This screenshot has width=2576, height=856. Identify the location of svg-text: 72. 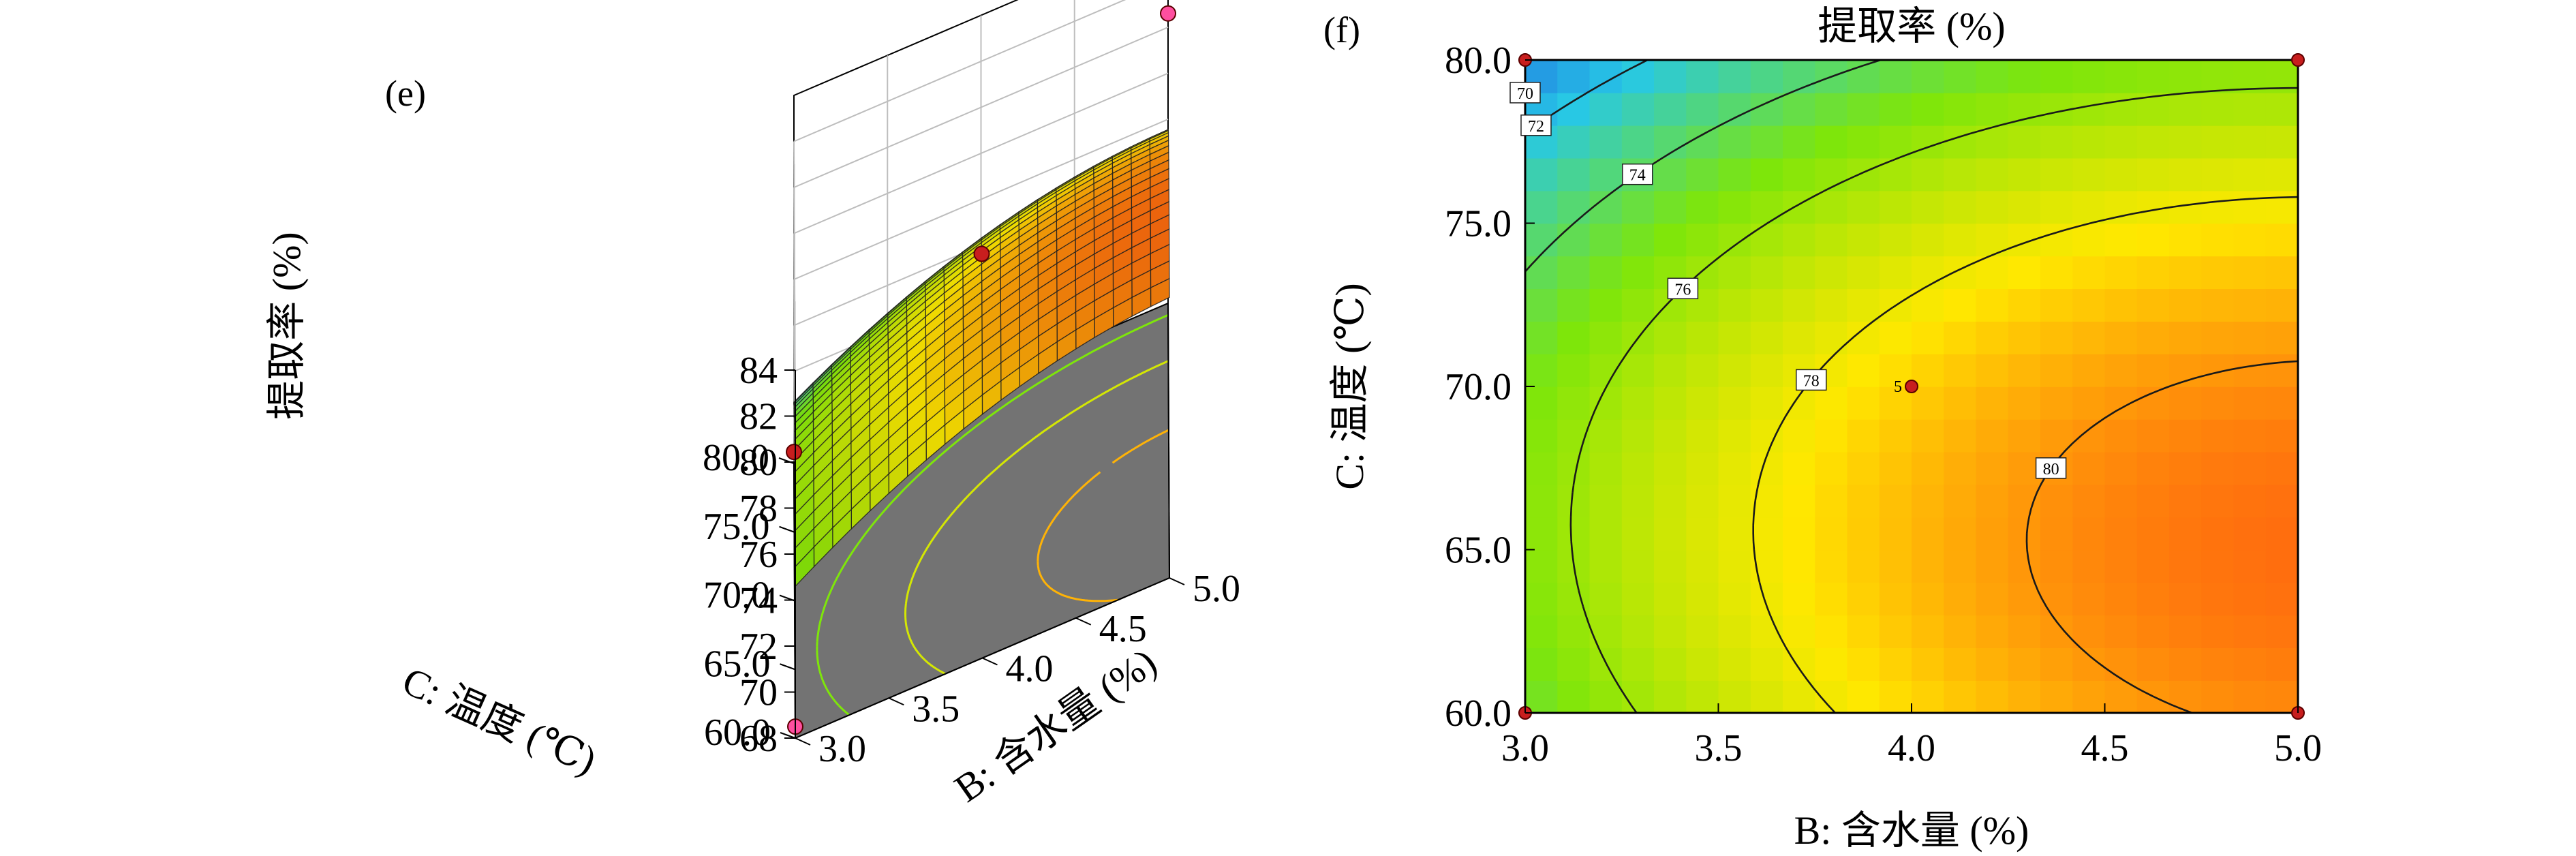
(1536, 127).